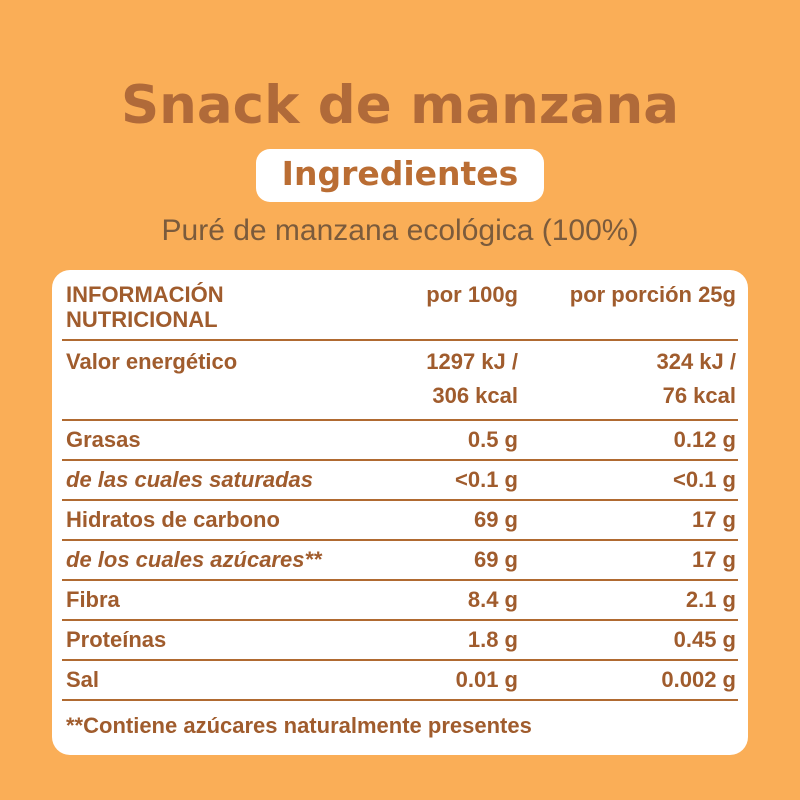 This screenshot has height=800, width=800. I want to click on ingredients-text: Puré de manzana ecológica (100%), so click(400, 230).